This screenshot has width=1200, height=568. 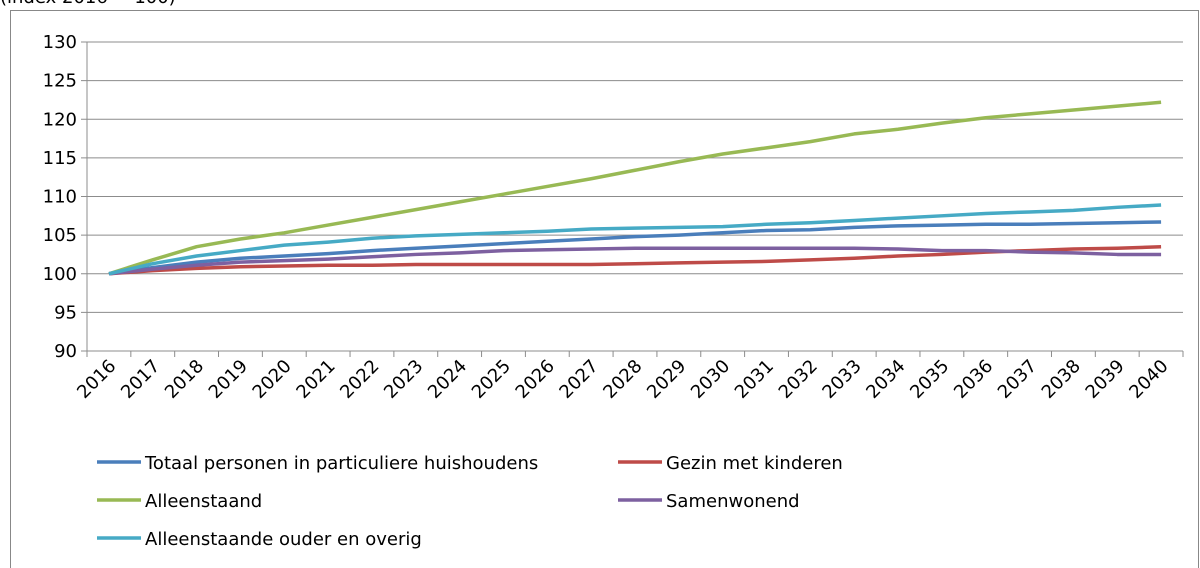 I want to click on x-tick-label: 2019, so click(x=228, y=379).